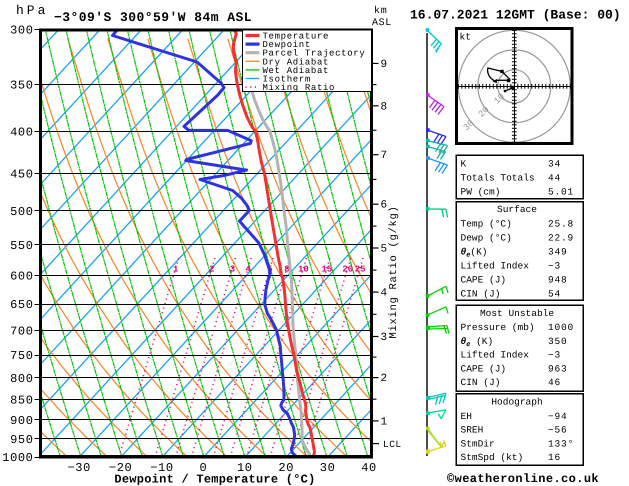  What do you see at coordinates (561, 238) in the screenshot?
I see `svg-text: 22.9` at bounding box center [561, 238].